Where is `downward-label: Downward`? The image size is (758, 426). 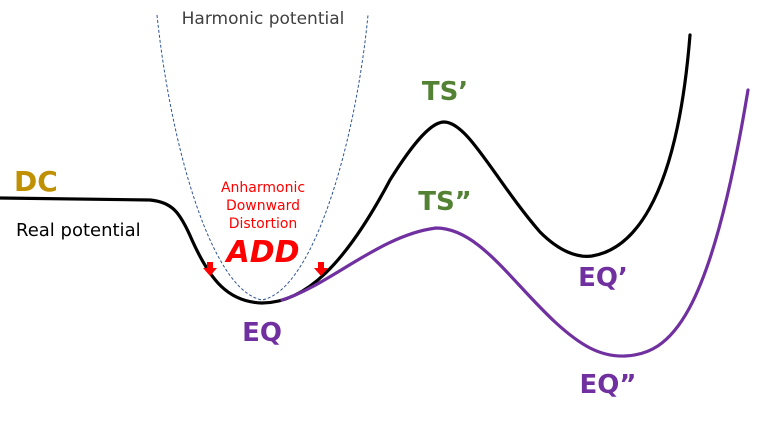 downward-label: Downward is located at coordinates (263, 206).